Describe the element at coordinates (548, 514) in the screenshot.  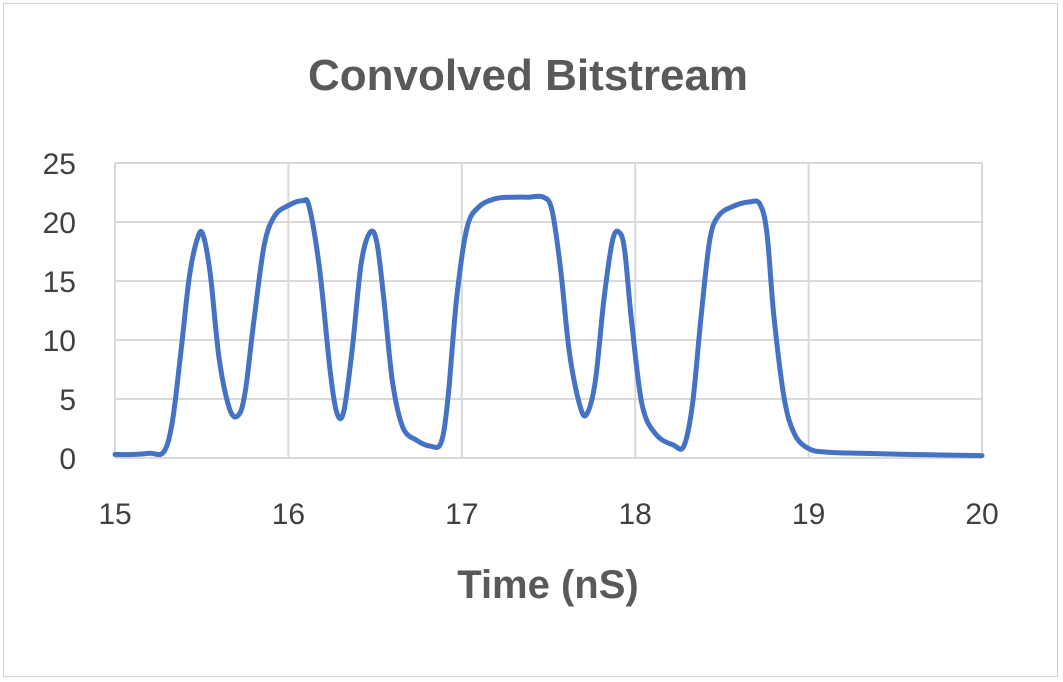
I see `x-tick-labels: 15 16 17 18 19 20` at that location.